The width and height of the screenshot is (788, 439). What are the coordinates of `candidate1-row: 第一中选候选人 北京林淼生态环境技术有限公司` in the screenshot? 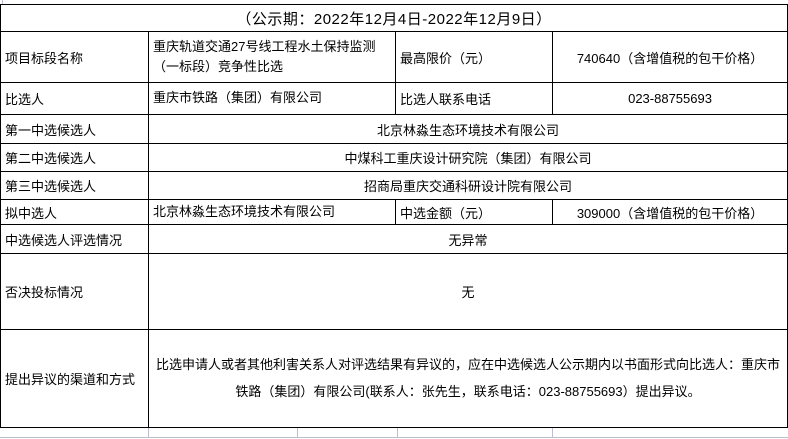 It's located at (394, 129).